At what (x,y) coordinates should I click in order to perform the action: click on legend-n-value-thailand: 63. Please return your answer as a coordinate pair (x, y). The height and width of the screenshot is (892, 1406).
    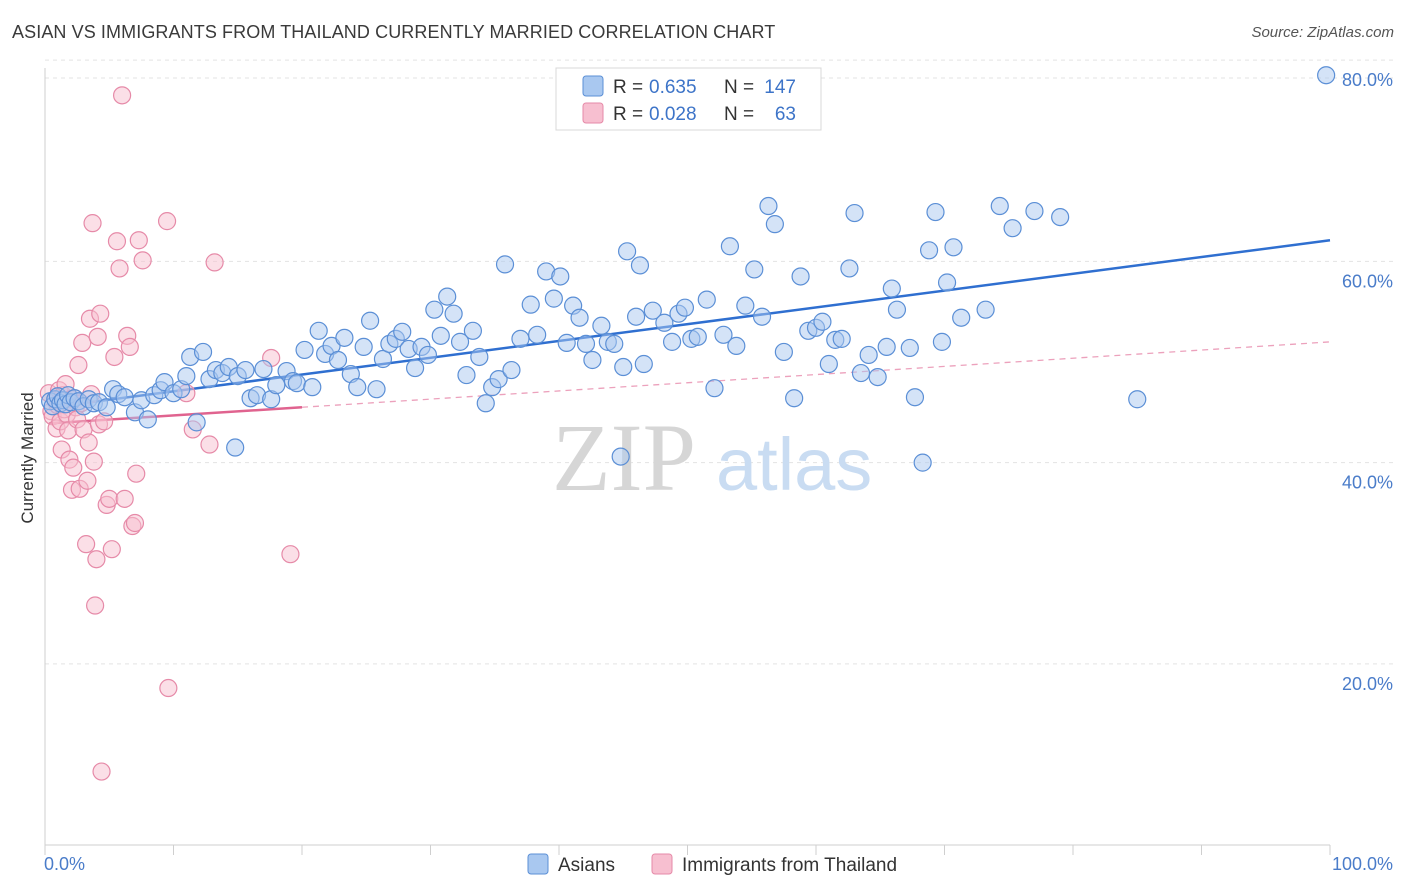
    Looking at the image, I should click on (785, 114).